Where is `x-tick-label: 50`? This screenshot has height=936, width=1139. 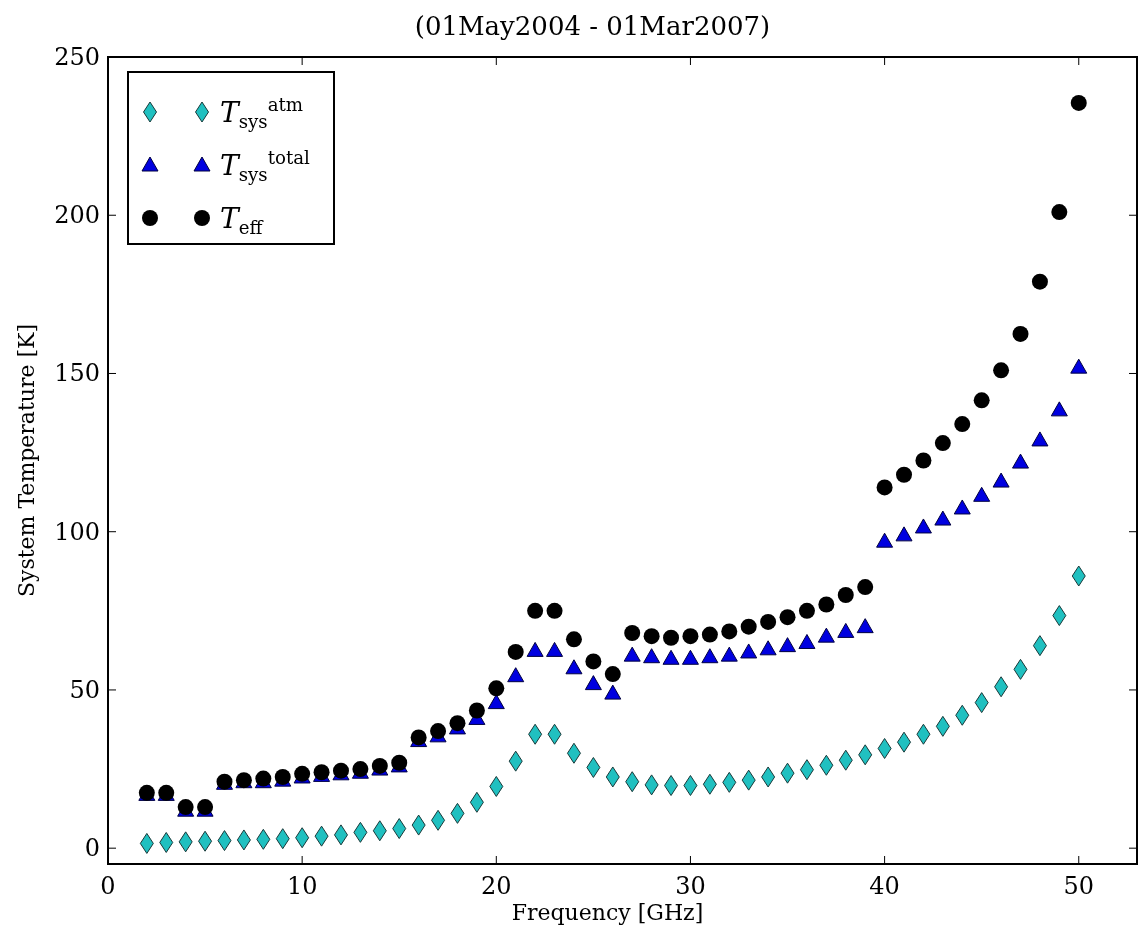 x-tick-label: 50 is located at coordinates (1079, 886).